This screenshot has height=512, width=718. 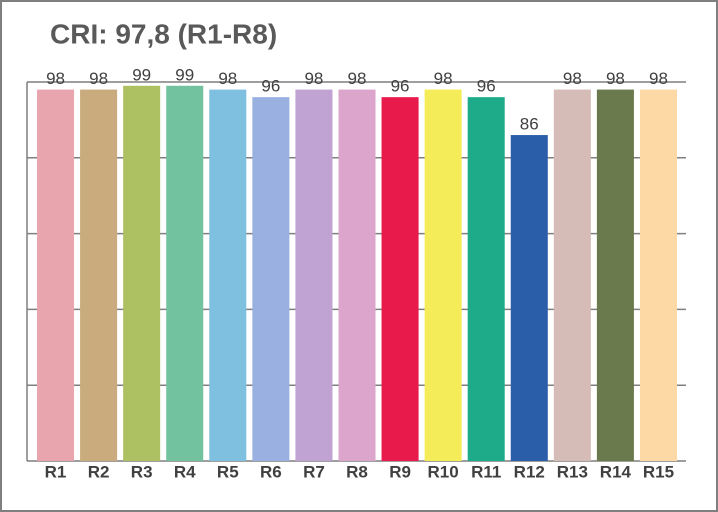 I want to click on value-label: 86, so click(x=529, y=124).